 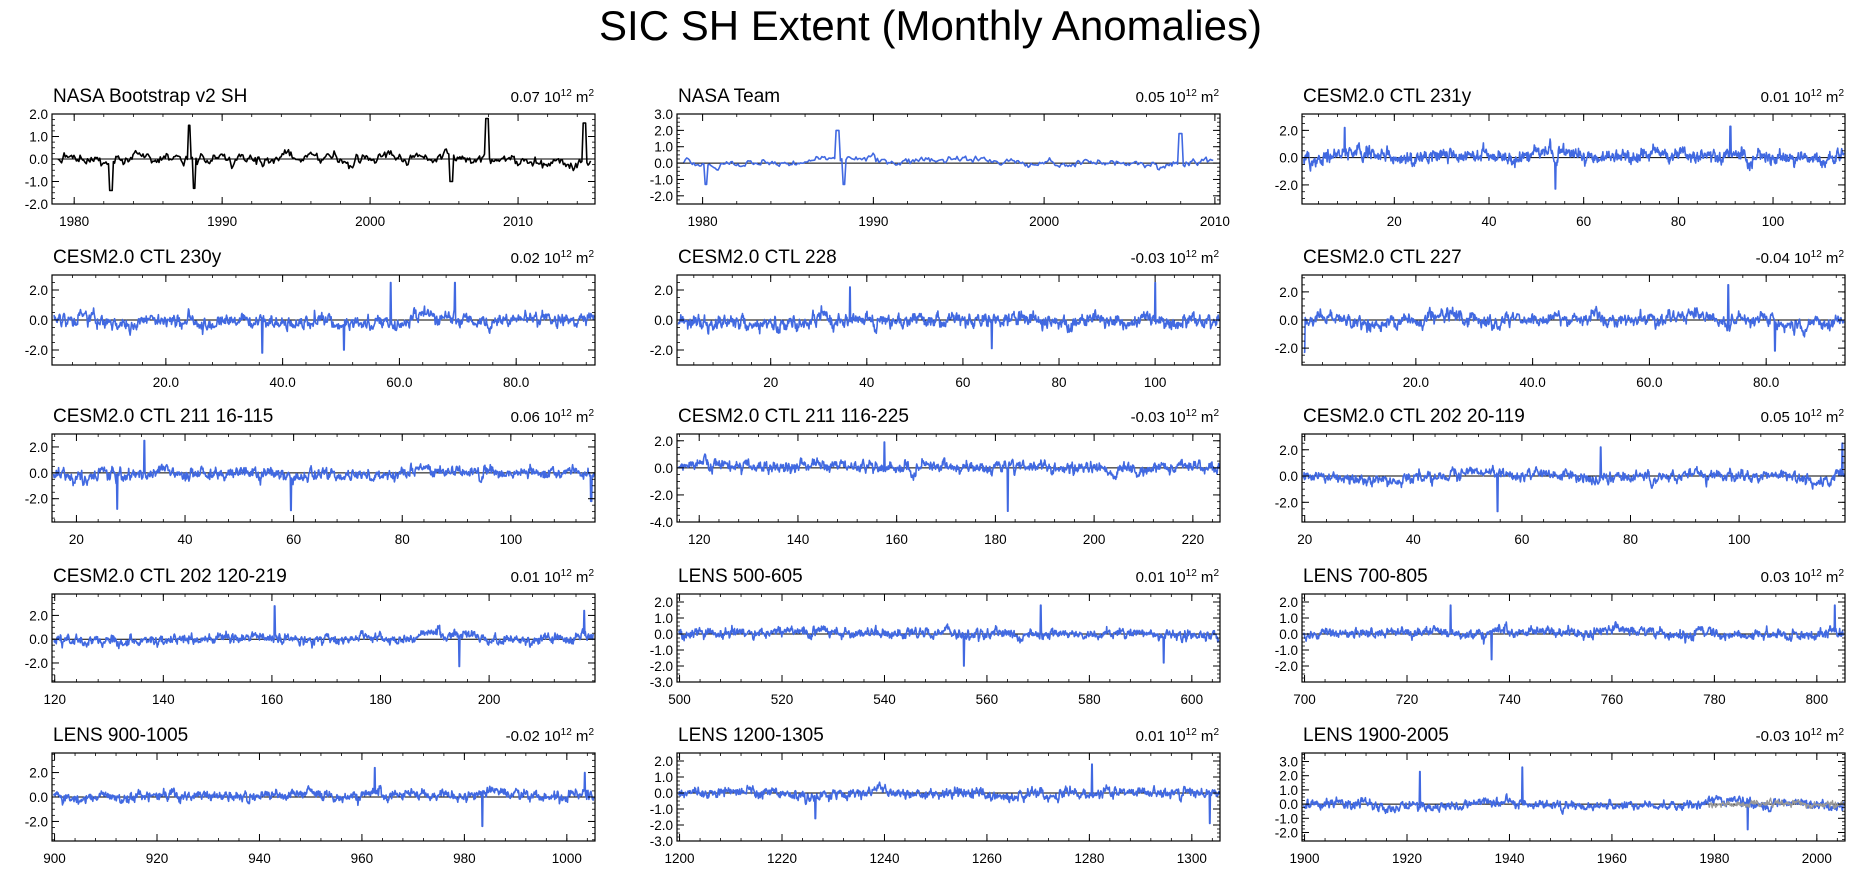 What do you see at coordinates (663, 114) in the screenshot?
I see `y-tick-label: 3.0` at bounding box center [663, 114].